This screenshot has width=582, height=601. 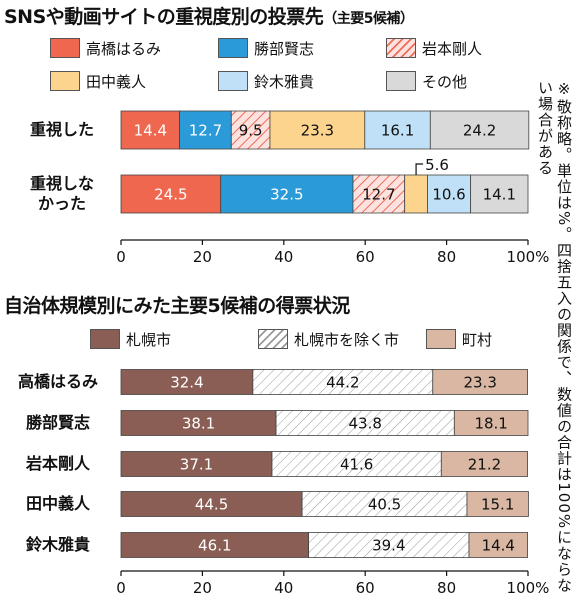 What do you see at coordinates (459, 339) in the screenshot?
I see `legend-item: 町村` at bounding box center [459, 339].